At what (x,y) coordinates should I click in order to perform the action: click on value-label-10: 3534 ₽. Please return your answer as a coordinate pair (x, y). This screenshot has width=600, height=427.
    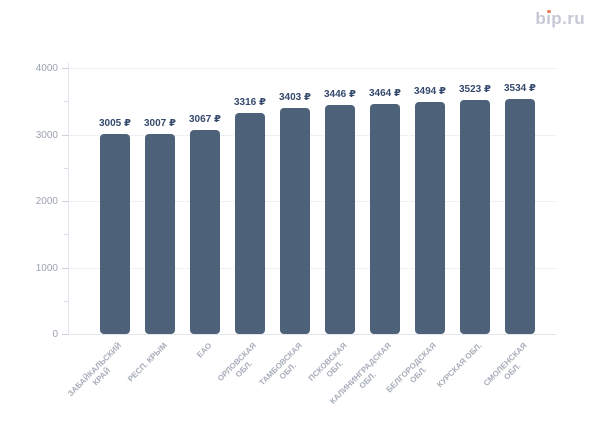
    Looking at the image, I should click on (520, 88).